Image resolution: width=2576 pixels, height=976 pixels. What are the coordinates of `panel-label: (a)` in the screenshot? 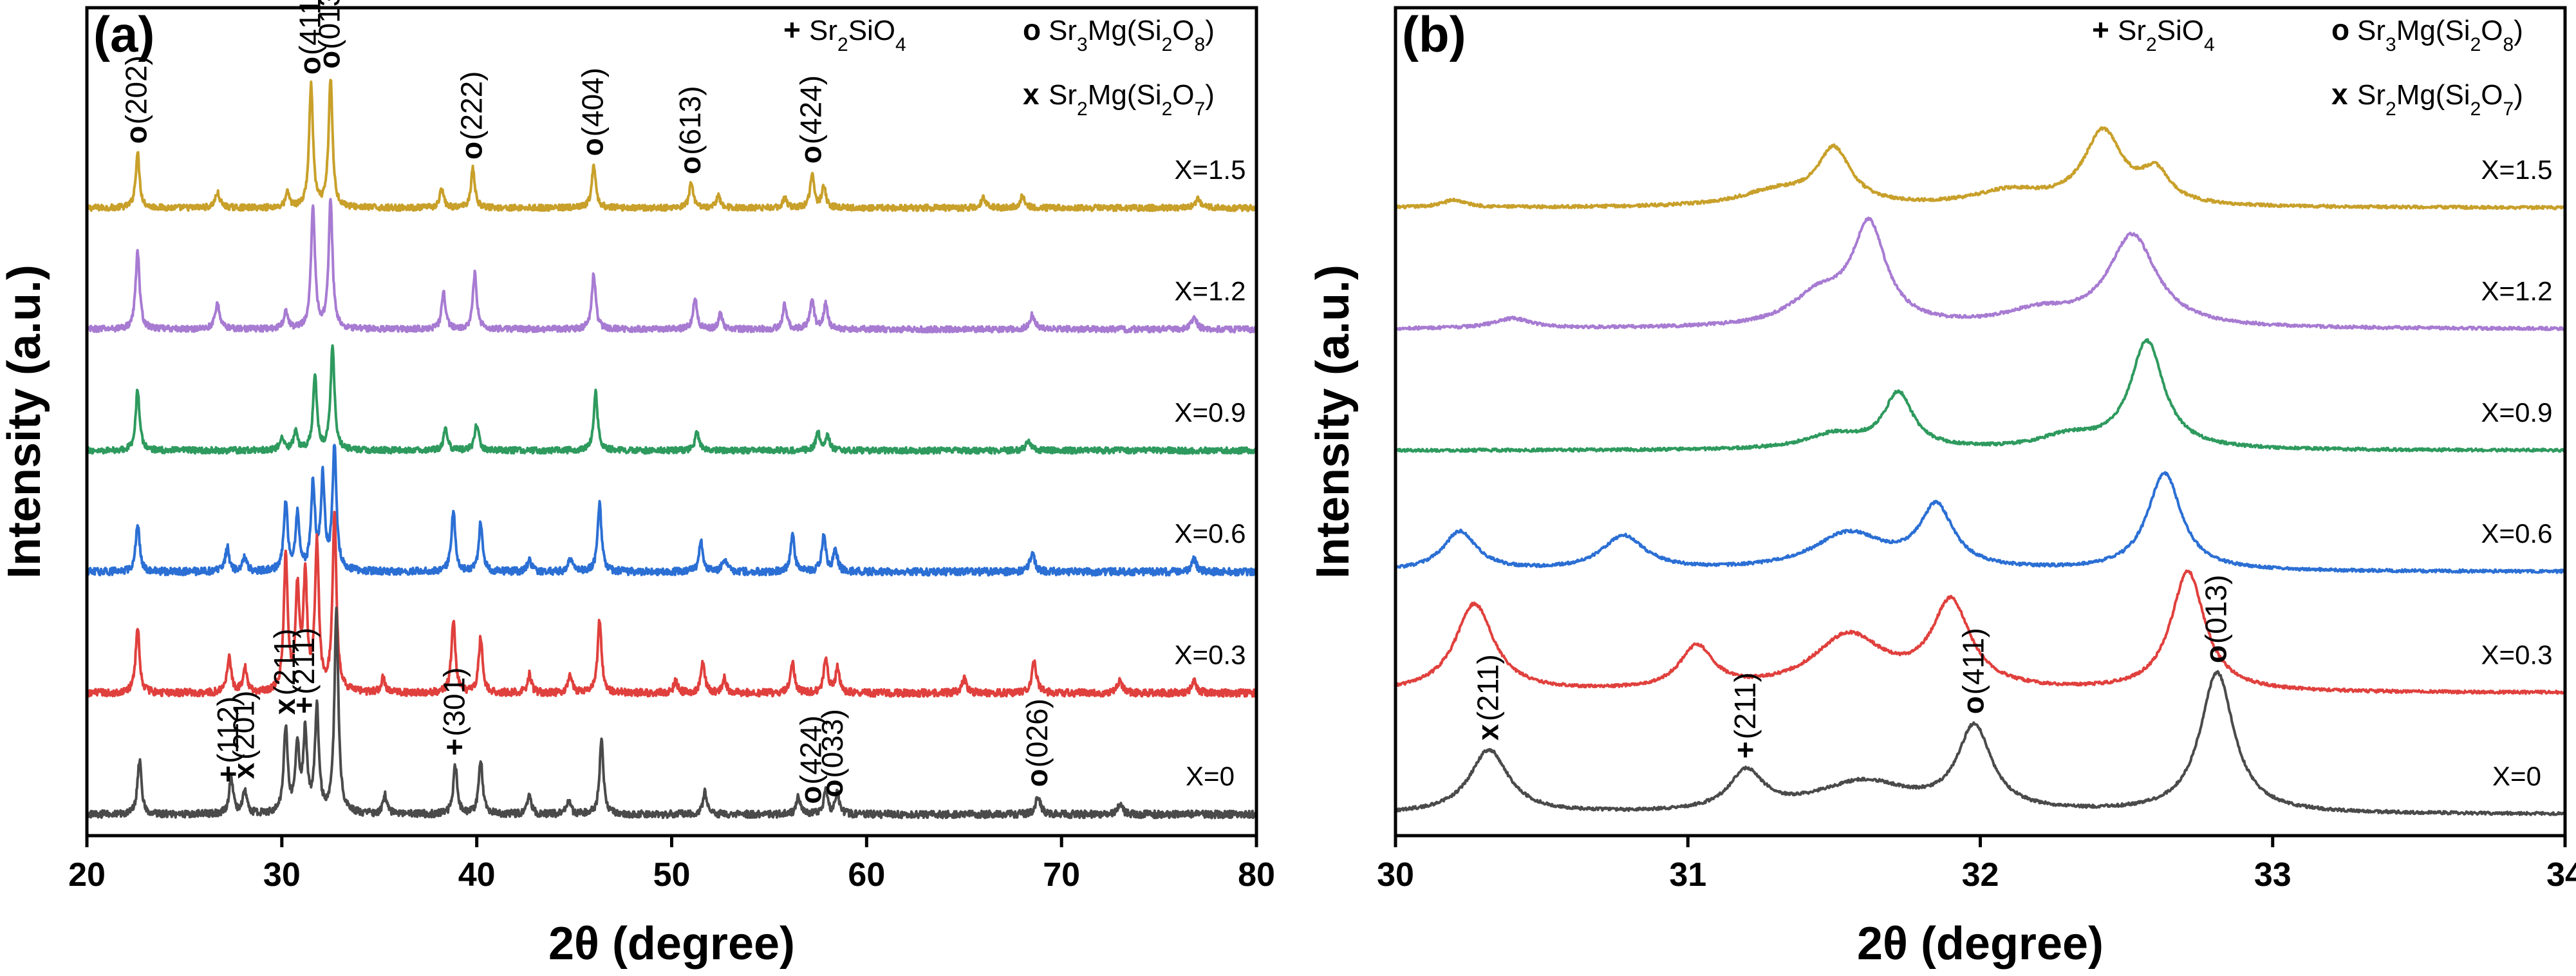 It's located at (124, 34).